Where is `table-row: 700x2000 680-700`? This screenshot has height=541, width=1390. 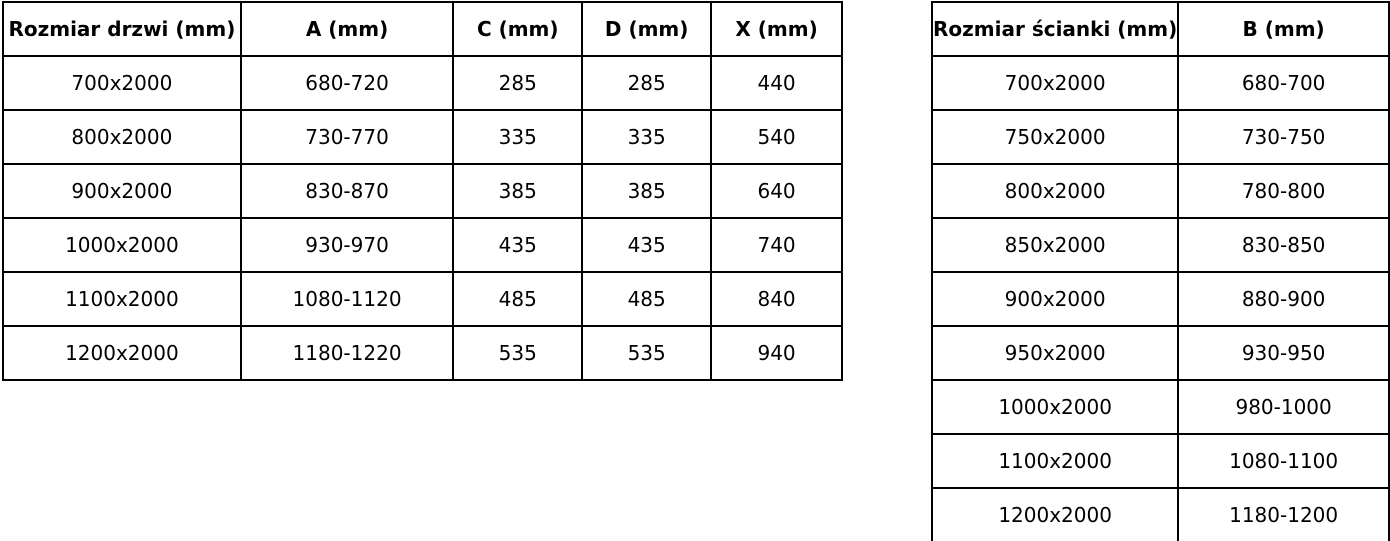
table-row: 700x2000 680-700 is located at coordinates (1160, 83).